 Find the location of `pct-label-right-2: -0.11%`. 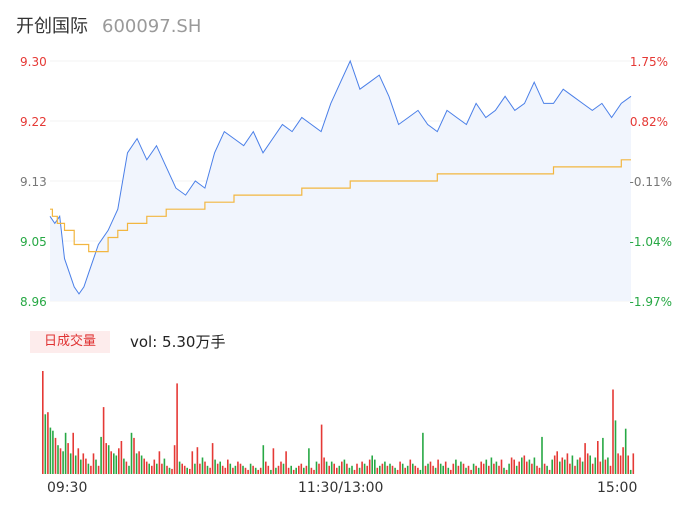

pct-label-right-2: -0.11% is located at coordinates (651, 182).